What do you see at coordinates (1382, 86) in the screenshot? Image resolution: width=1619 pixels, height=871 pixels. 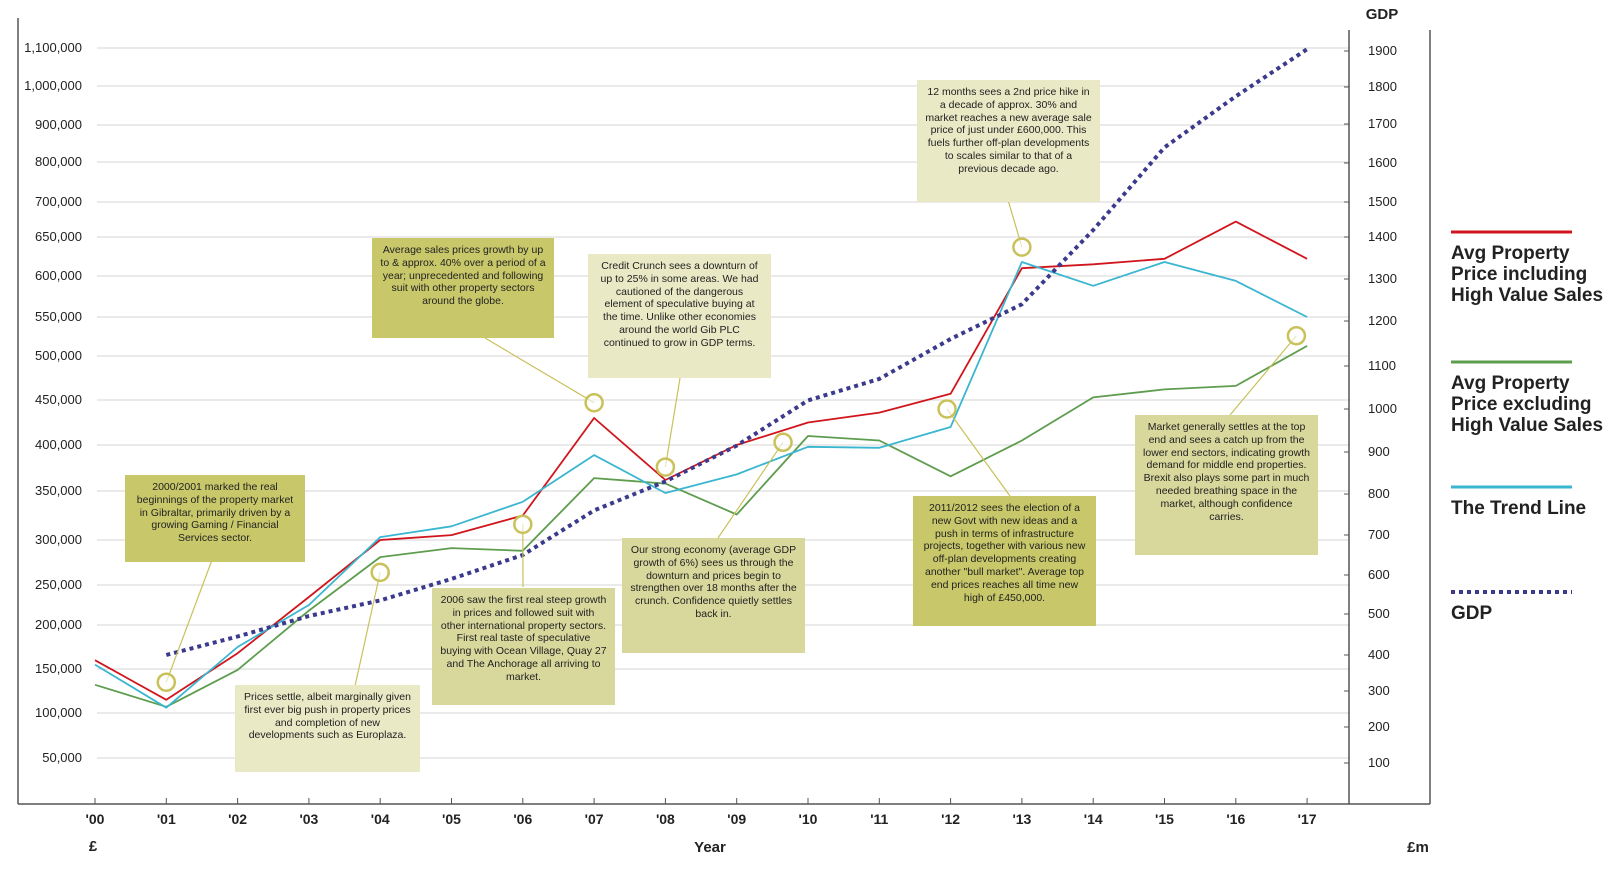 I see `right-tick-label: 1800` at bounding box center [1382, 86].